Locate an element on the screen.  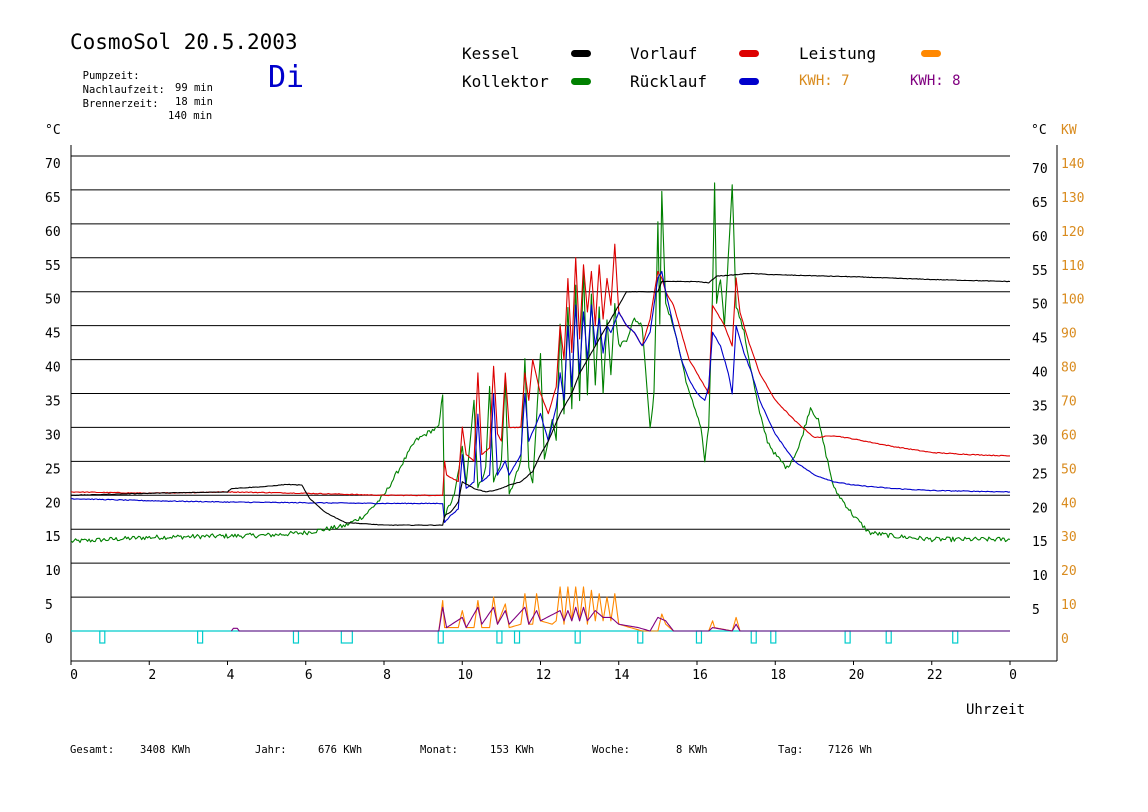
kwh-orange: KWH: 7 is located at coordinates (824, 81).